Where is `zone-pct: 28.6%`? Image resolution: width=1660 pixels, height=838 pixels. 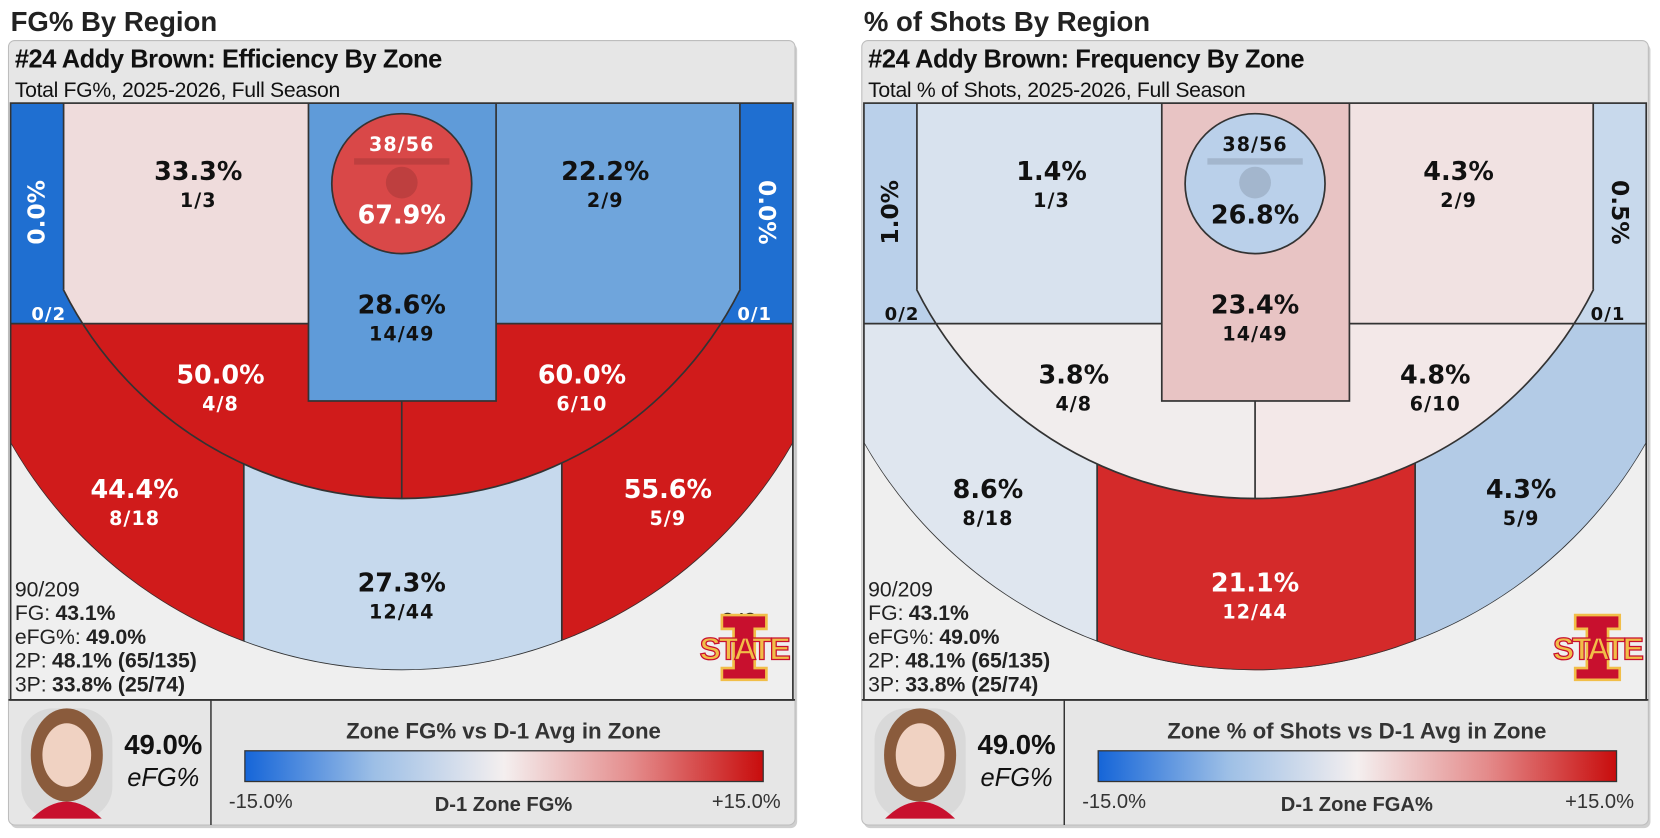 zone-pct: 28.6% is located at coordinates (402, 305).